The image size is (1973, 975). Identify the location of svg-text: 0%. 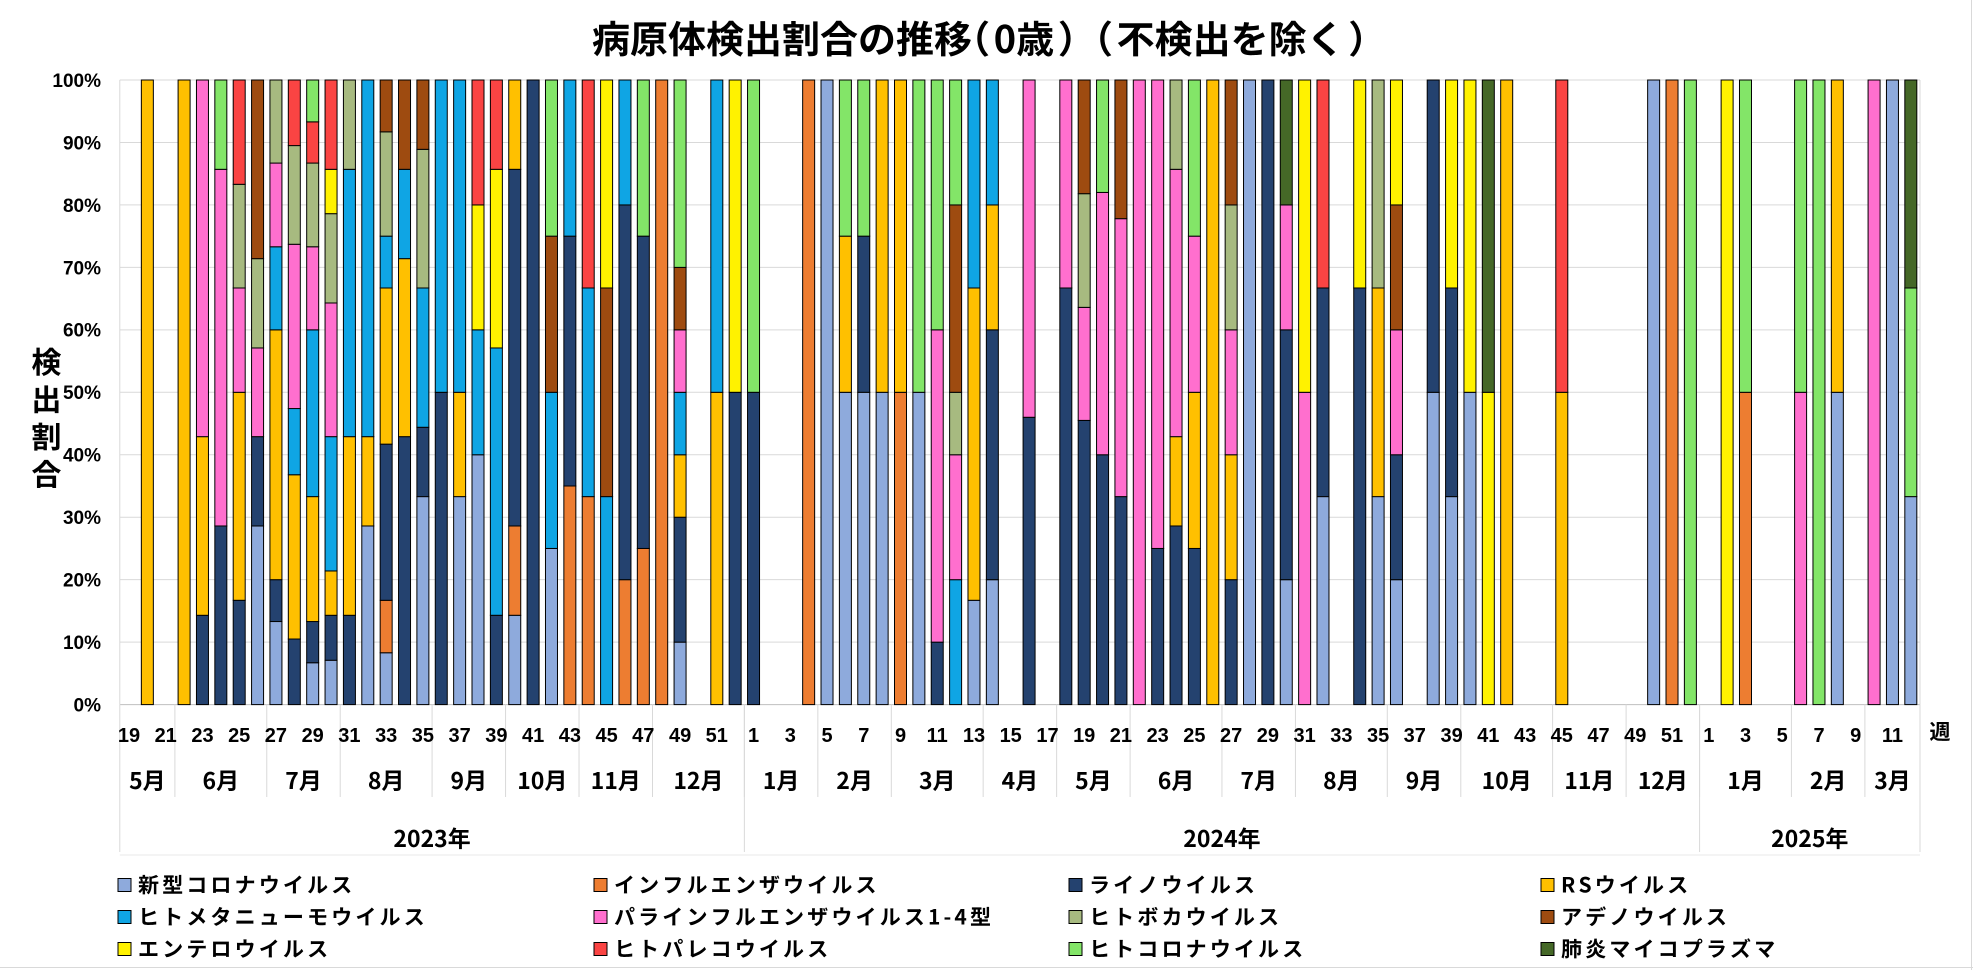
(88, 706).